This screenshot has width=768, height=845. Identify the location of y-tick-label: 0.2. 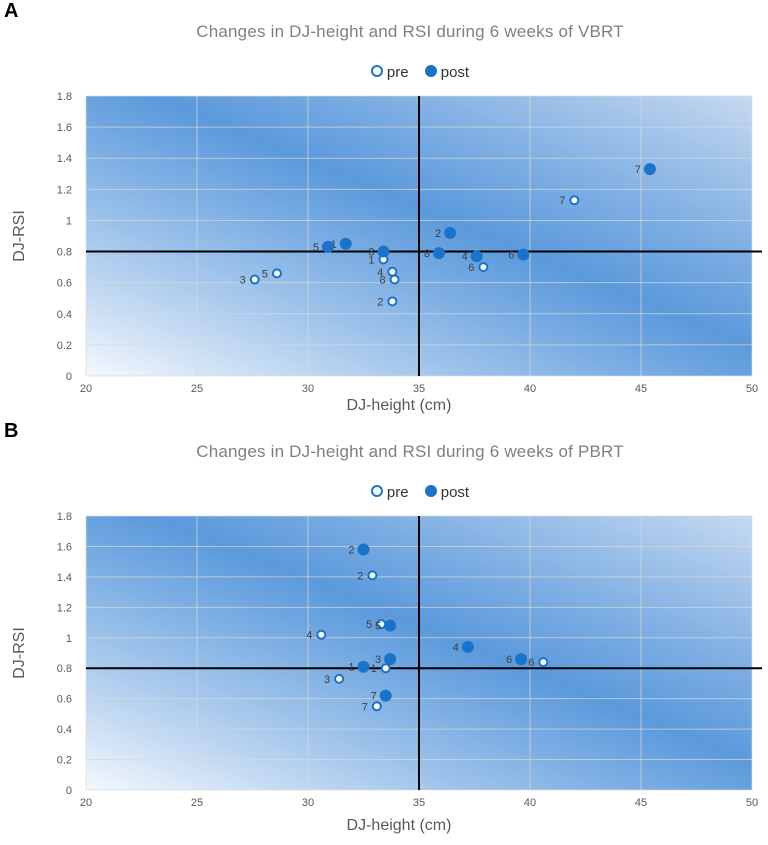
(64, 346).